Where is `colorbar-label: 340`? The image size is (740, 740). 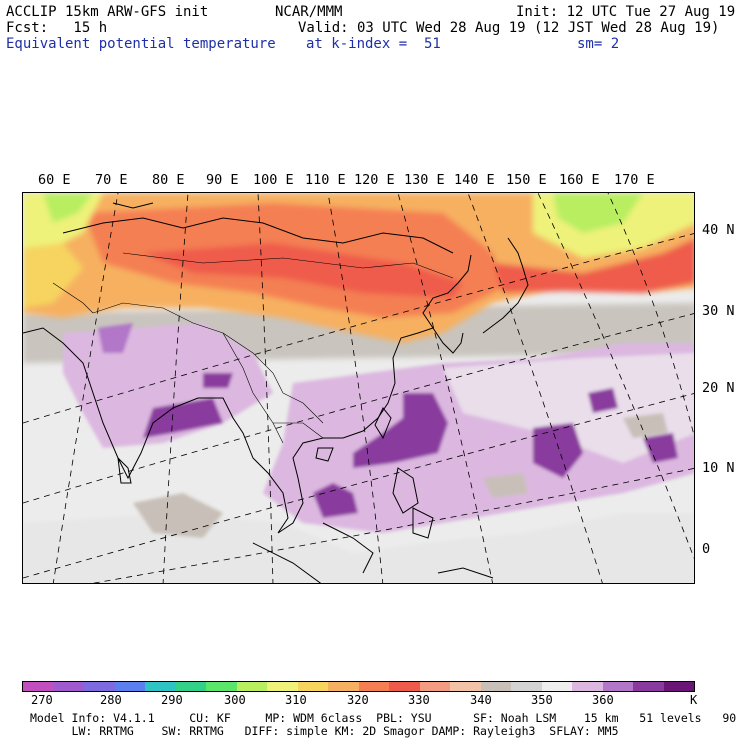
colorbar-label: 340 is located at coordinates (481, 700).